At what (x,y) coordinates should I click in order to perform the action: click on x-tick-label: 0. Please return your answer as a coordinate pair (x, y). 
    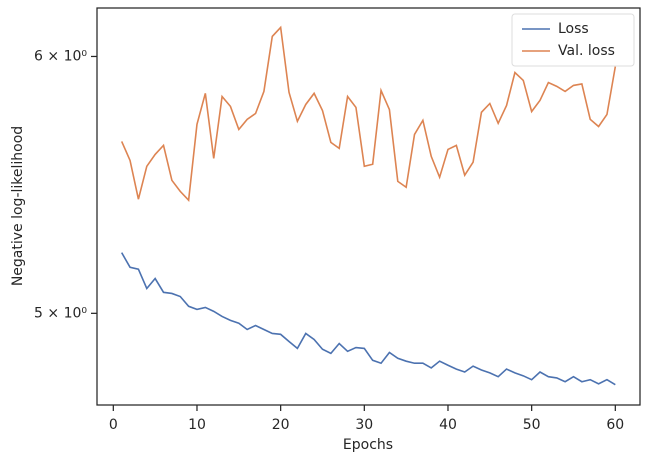
    Looking at the image, I should click on (113, 425).